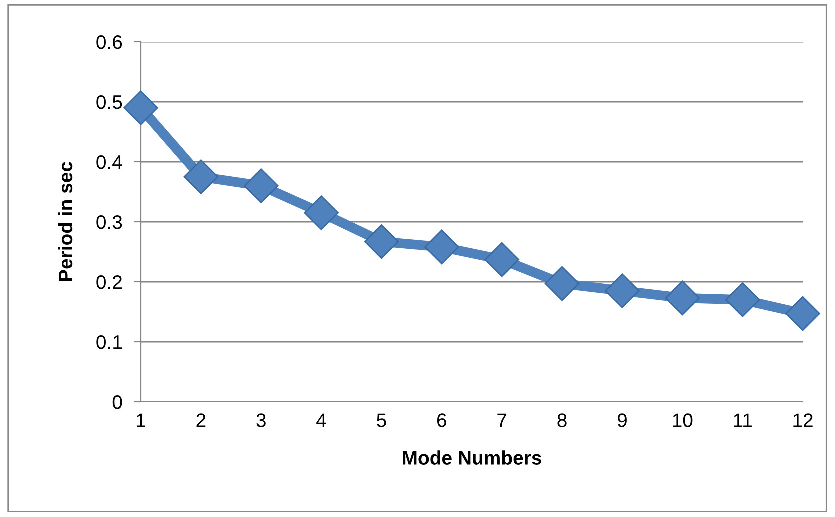 This screenshot has height=517, width=835. I want to click on y-tick-label: 0.5, so click(109, 102).